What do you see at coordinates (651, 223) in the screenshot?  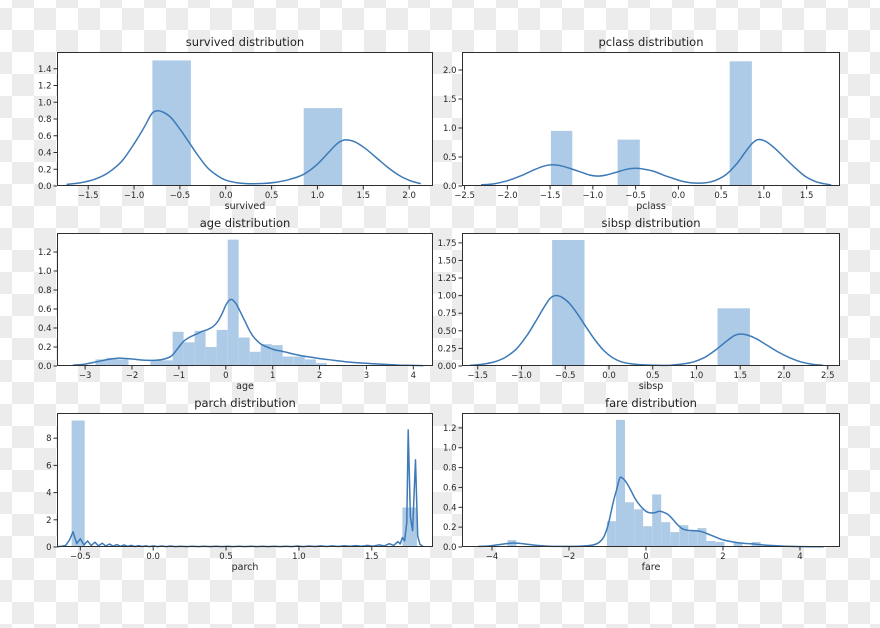 I see `chart-title-sibsp: sibsp distribution` at bounding box center [651, 223].